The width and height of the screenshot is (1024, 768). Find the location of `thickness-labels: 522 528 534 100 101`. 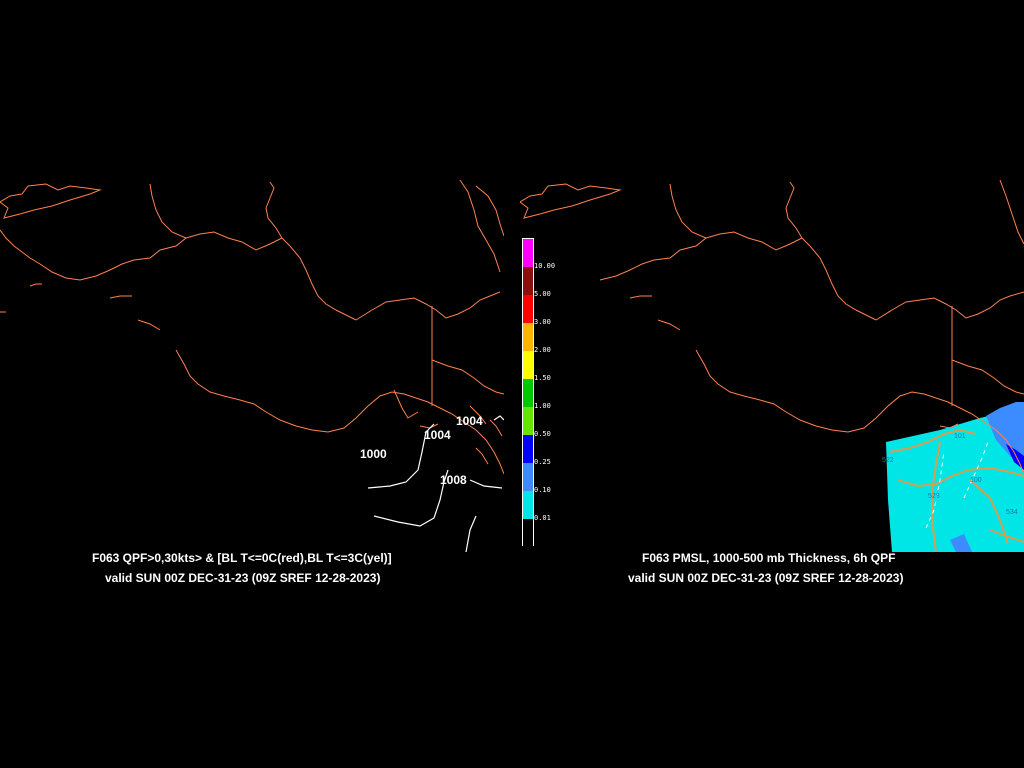

thickness-labels: 522 528 534 100 101 is located at coordinates (950, 474).